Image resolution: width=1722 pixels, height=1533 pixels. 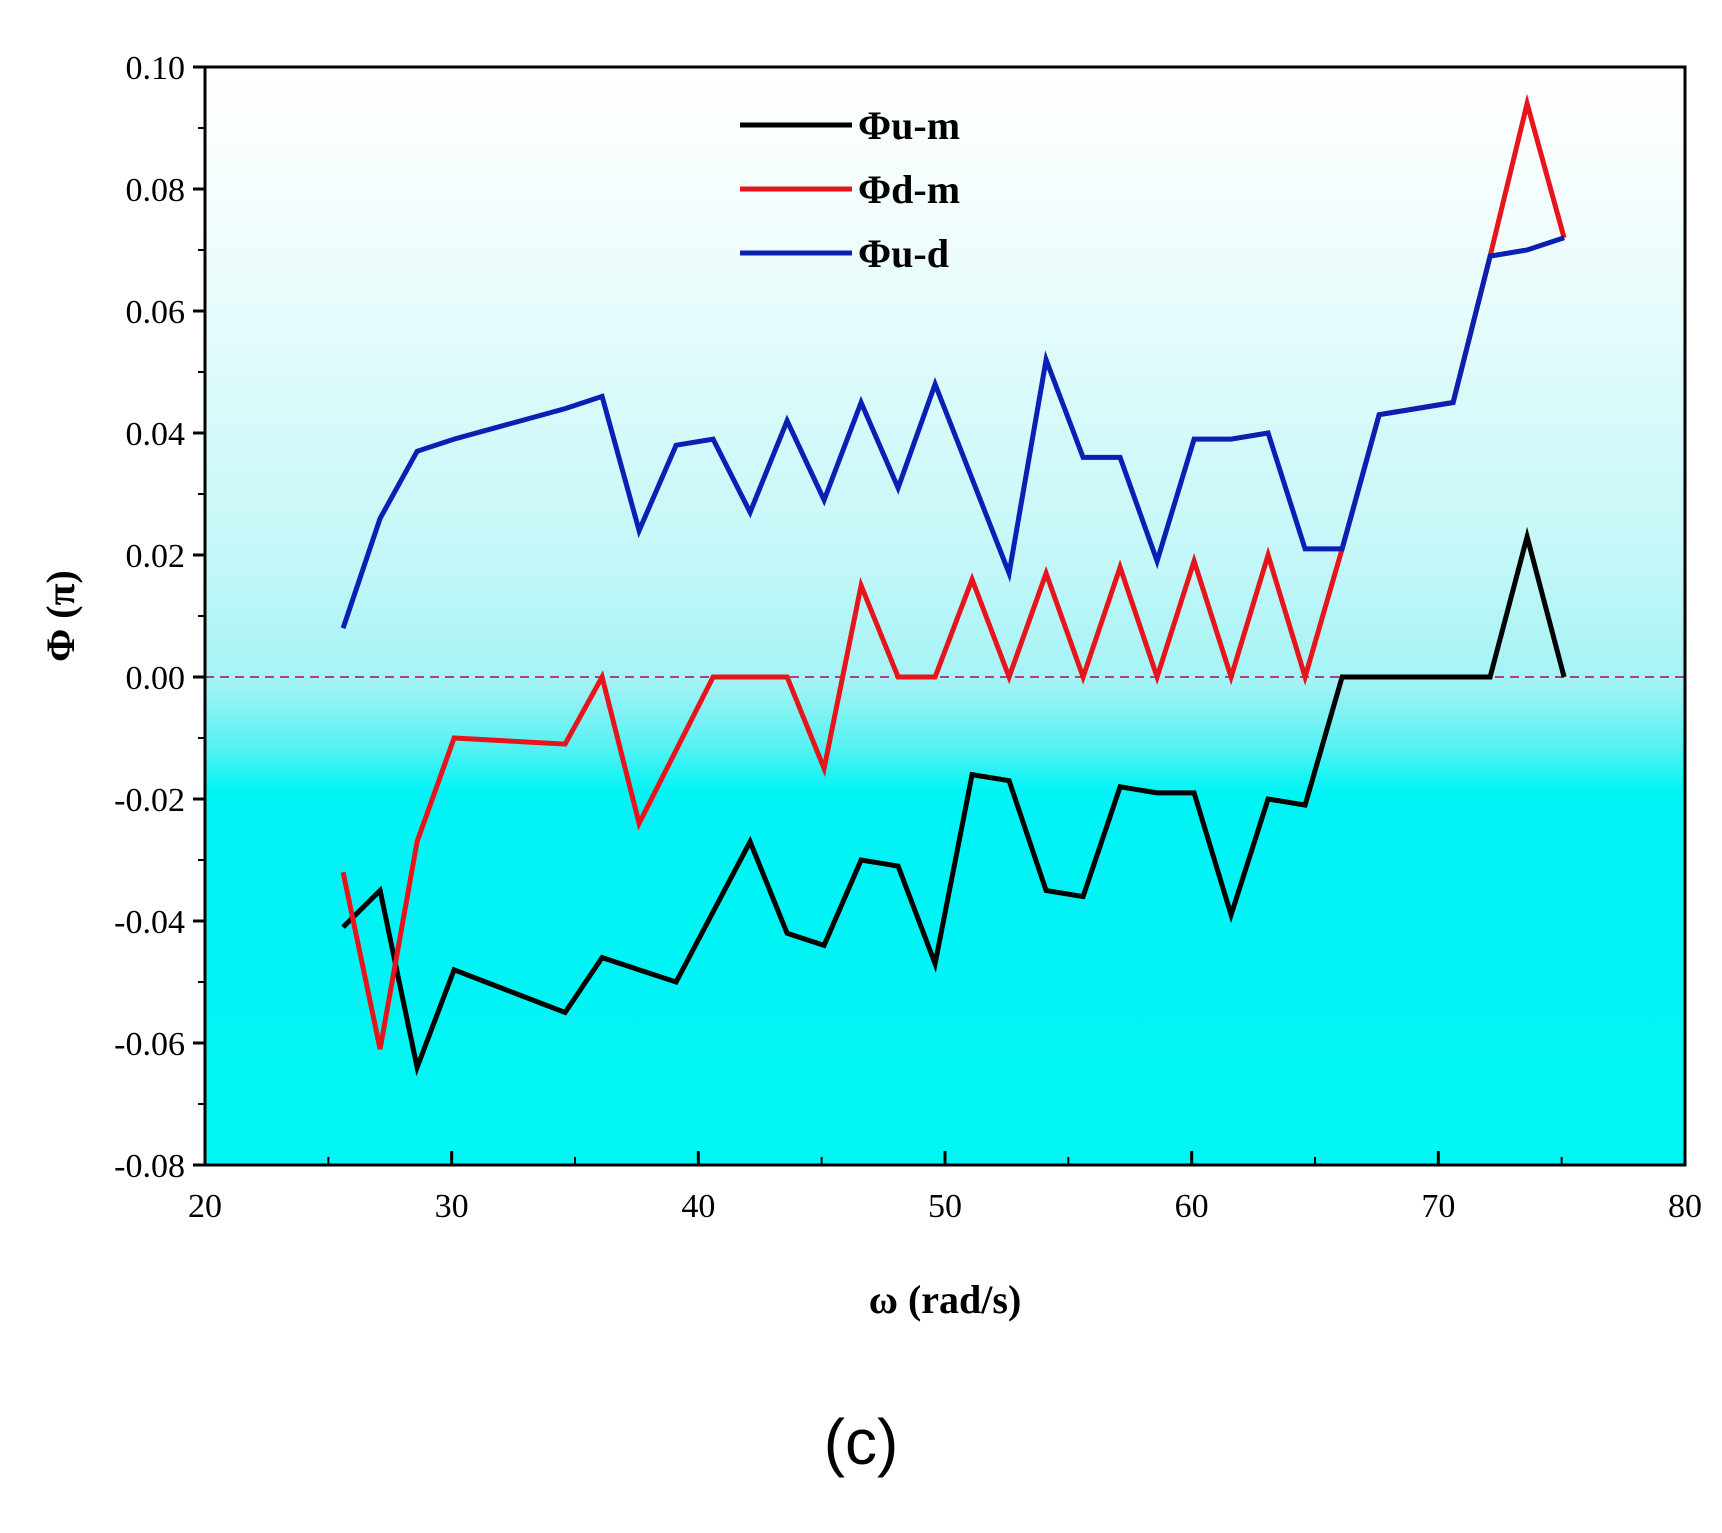 I want to click on legend-label-u-d: Φu-d, so click(x=903, y=253).